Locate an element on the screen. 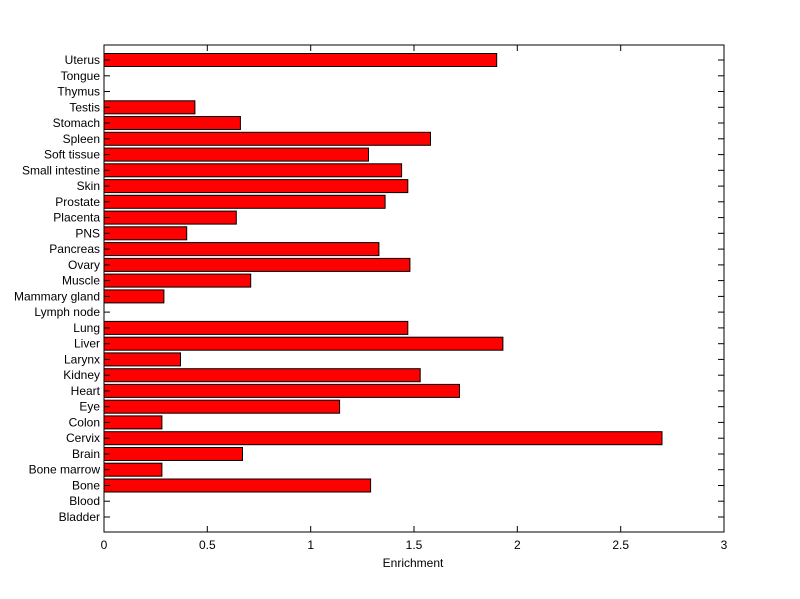 This screenshot has width=800, height=599. category-label-skin: Skin is located at coordinates (88, 186).